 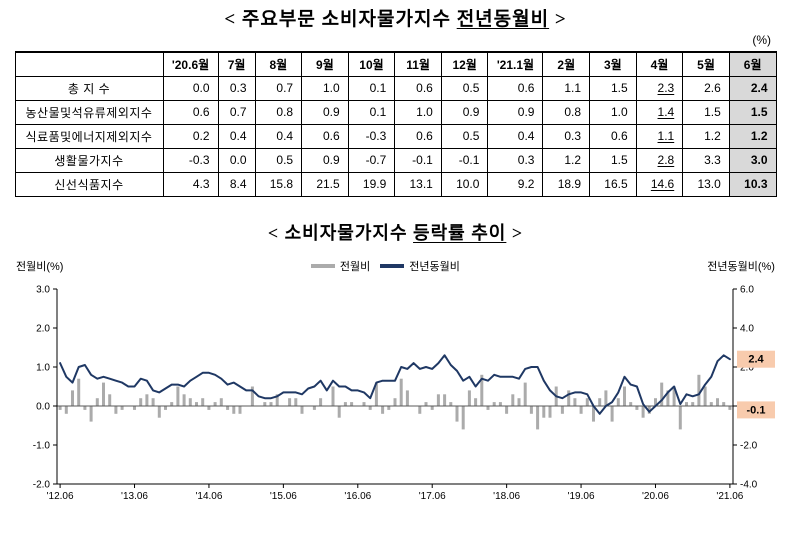 I want to click on value-cell: 2.4, so click(x=752, y=88).